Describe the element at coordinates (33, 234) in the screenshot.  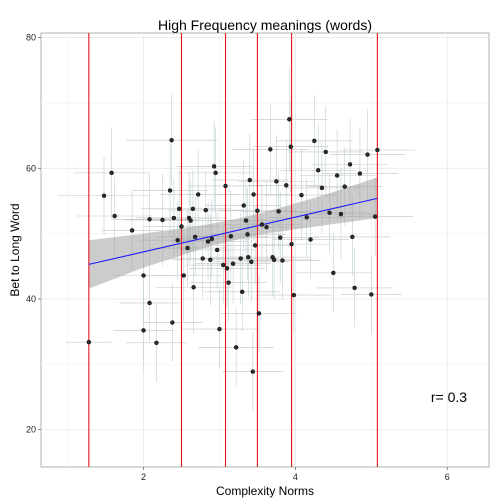
I see `y-axis: 20 40 60 80` at that location.